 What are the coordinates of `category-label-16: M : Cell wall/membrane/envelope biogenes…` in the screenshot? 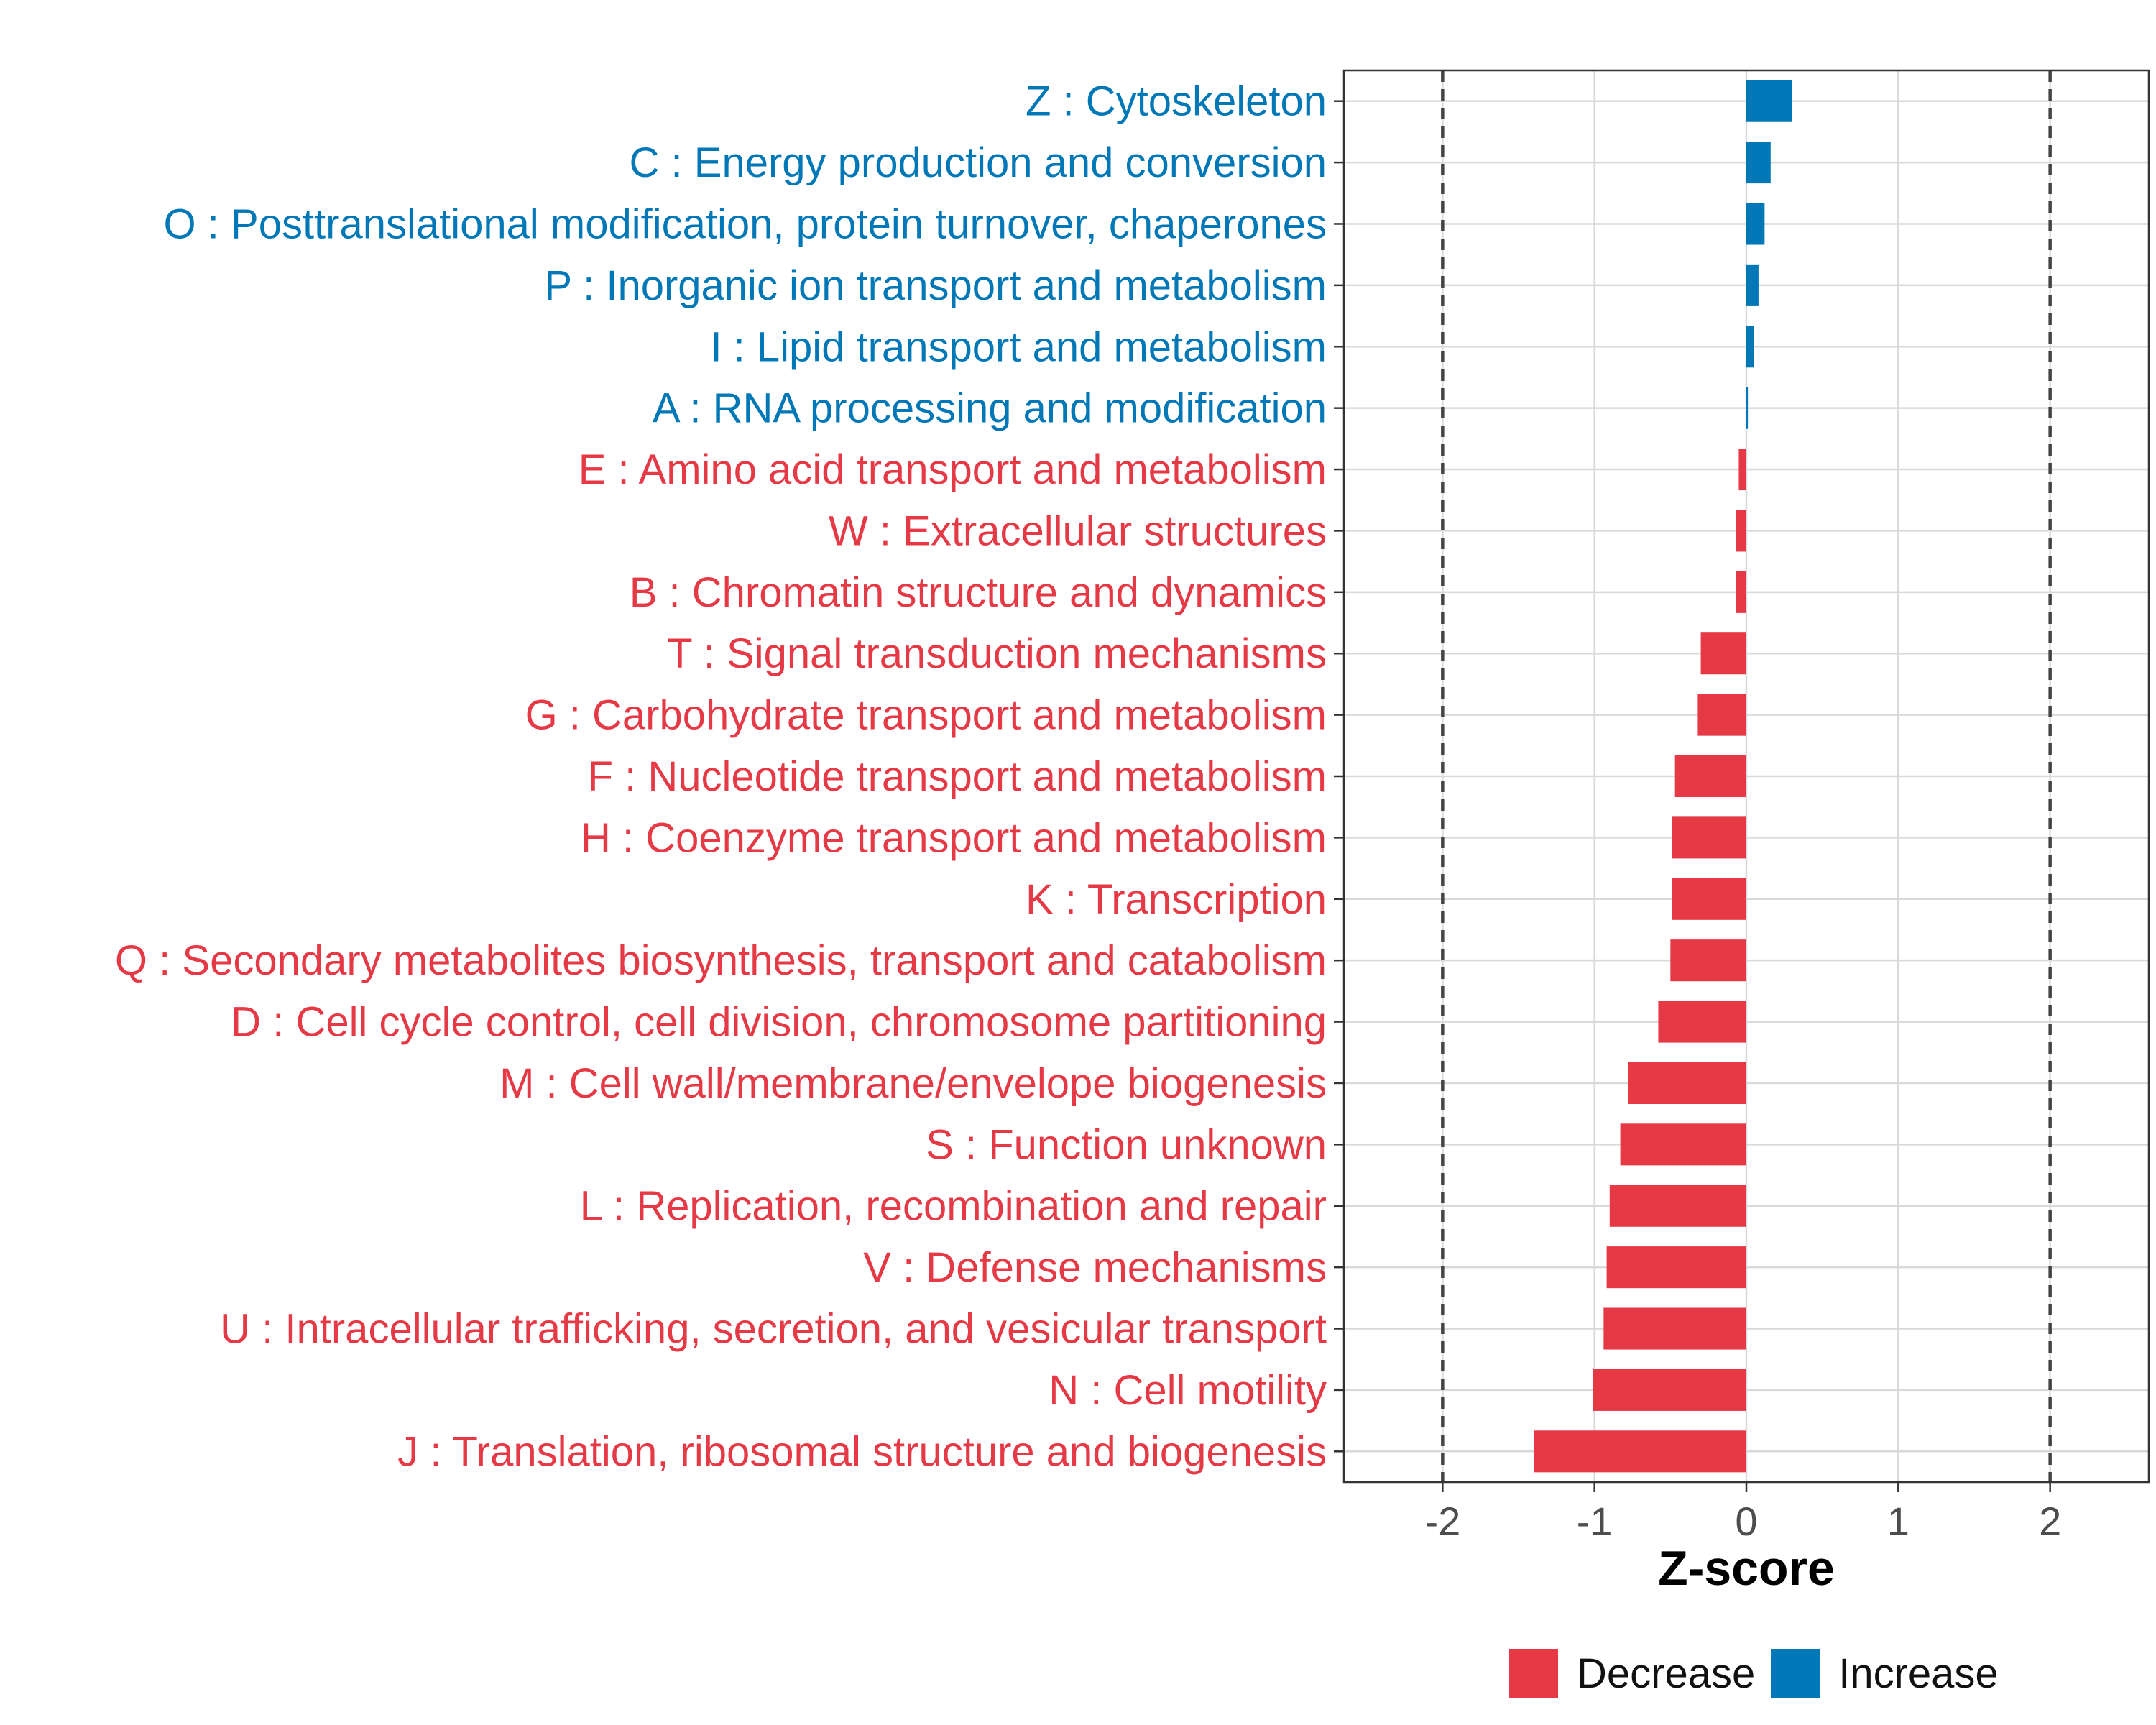 It's located at (913, 1083).